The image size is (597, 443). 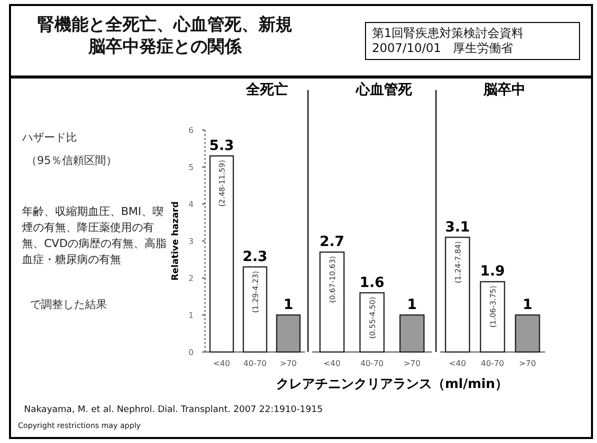 I want to click on data-label: 5.3, so click(x=221, y=146).